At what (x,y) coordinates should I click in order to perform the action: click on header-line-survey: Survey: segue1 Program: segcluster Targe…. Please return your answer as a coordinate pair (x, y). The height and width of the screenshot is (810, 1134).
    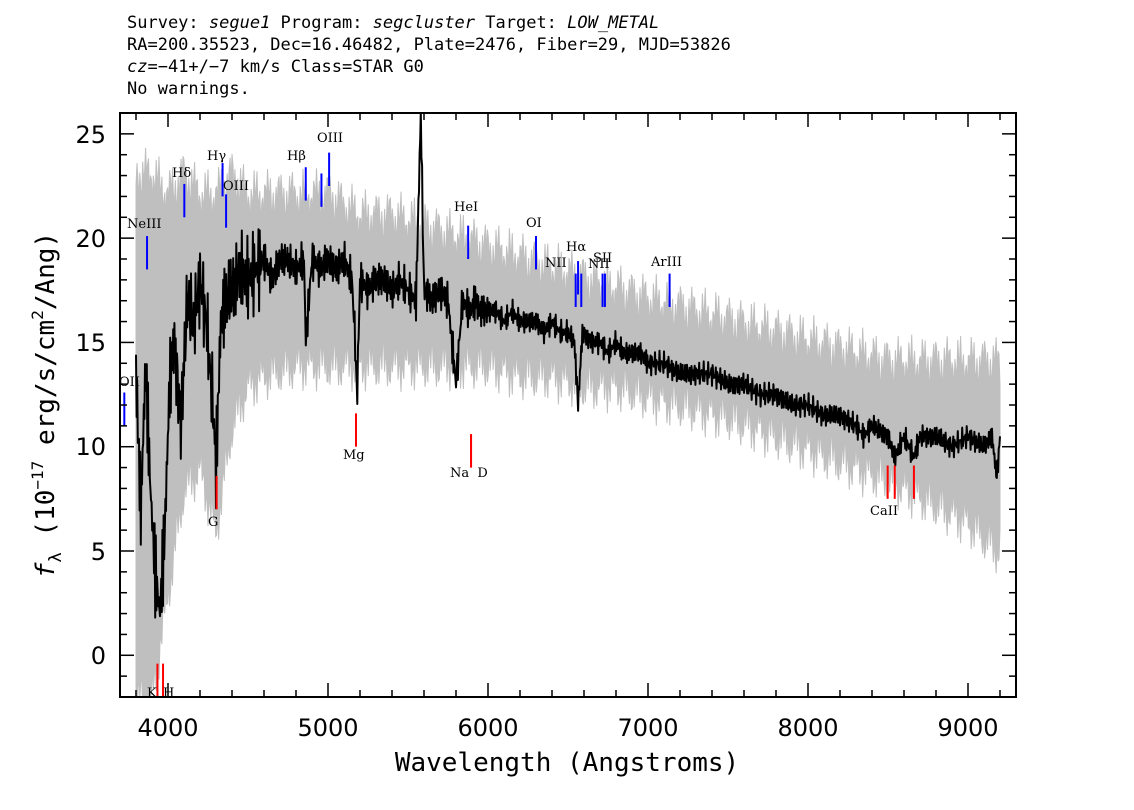
    Looking at the image, I should click on (429, 23).